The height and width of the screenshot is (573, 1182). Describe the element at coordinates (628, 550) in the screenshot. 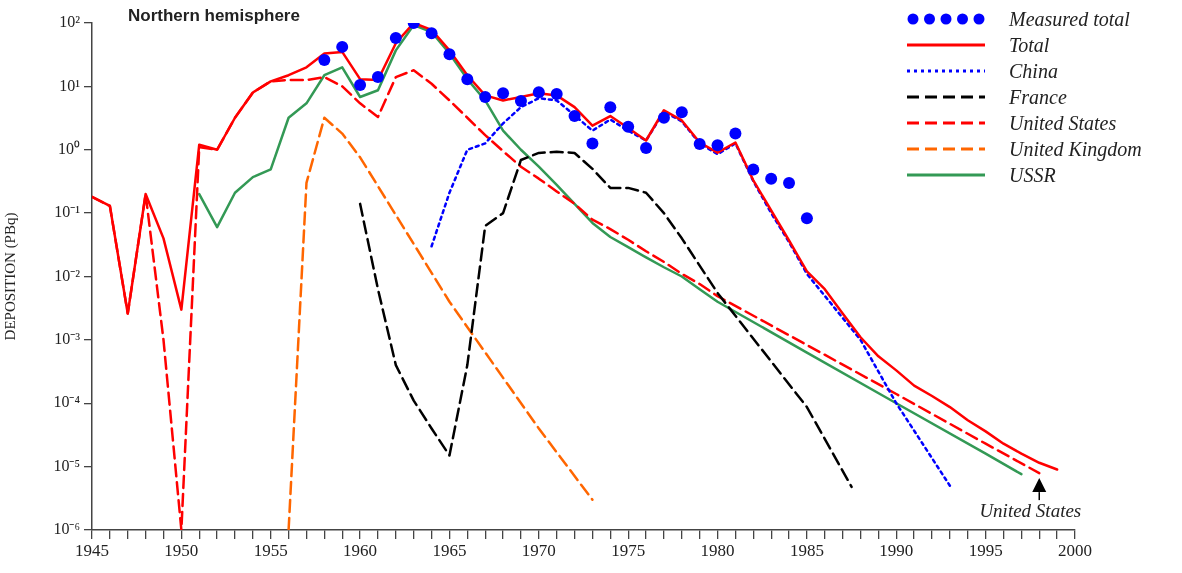

I see `x-tick-label: 1975` at that location.